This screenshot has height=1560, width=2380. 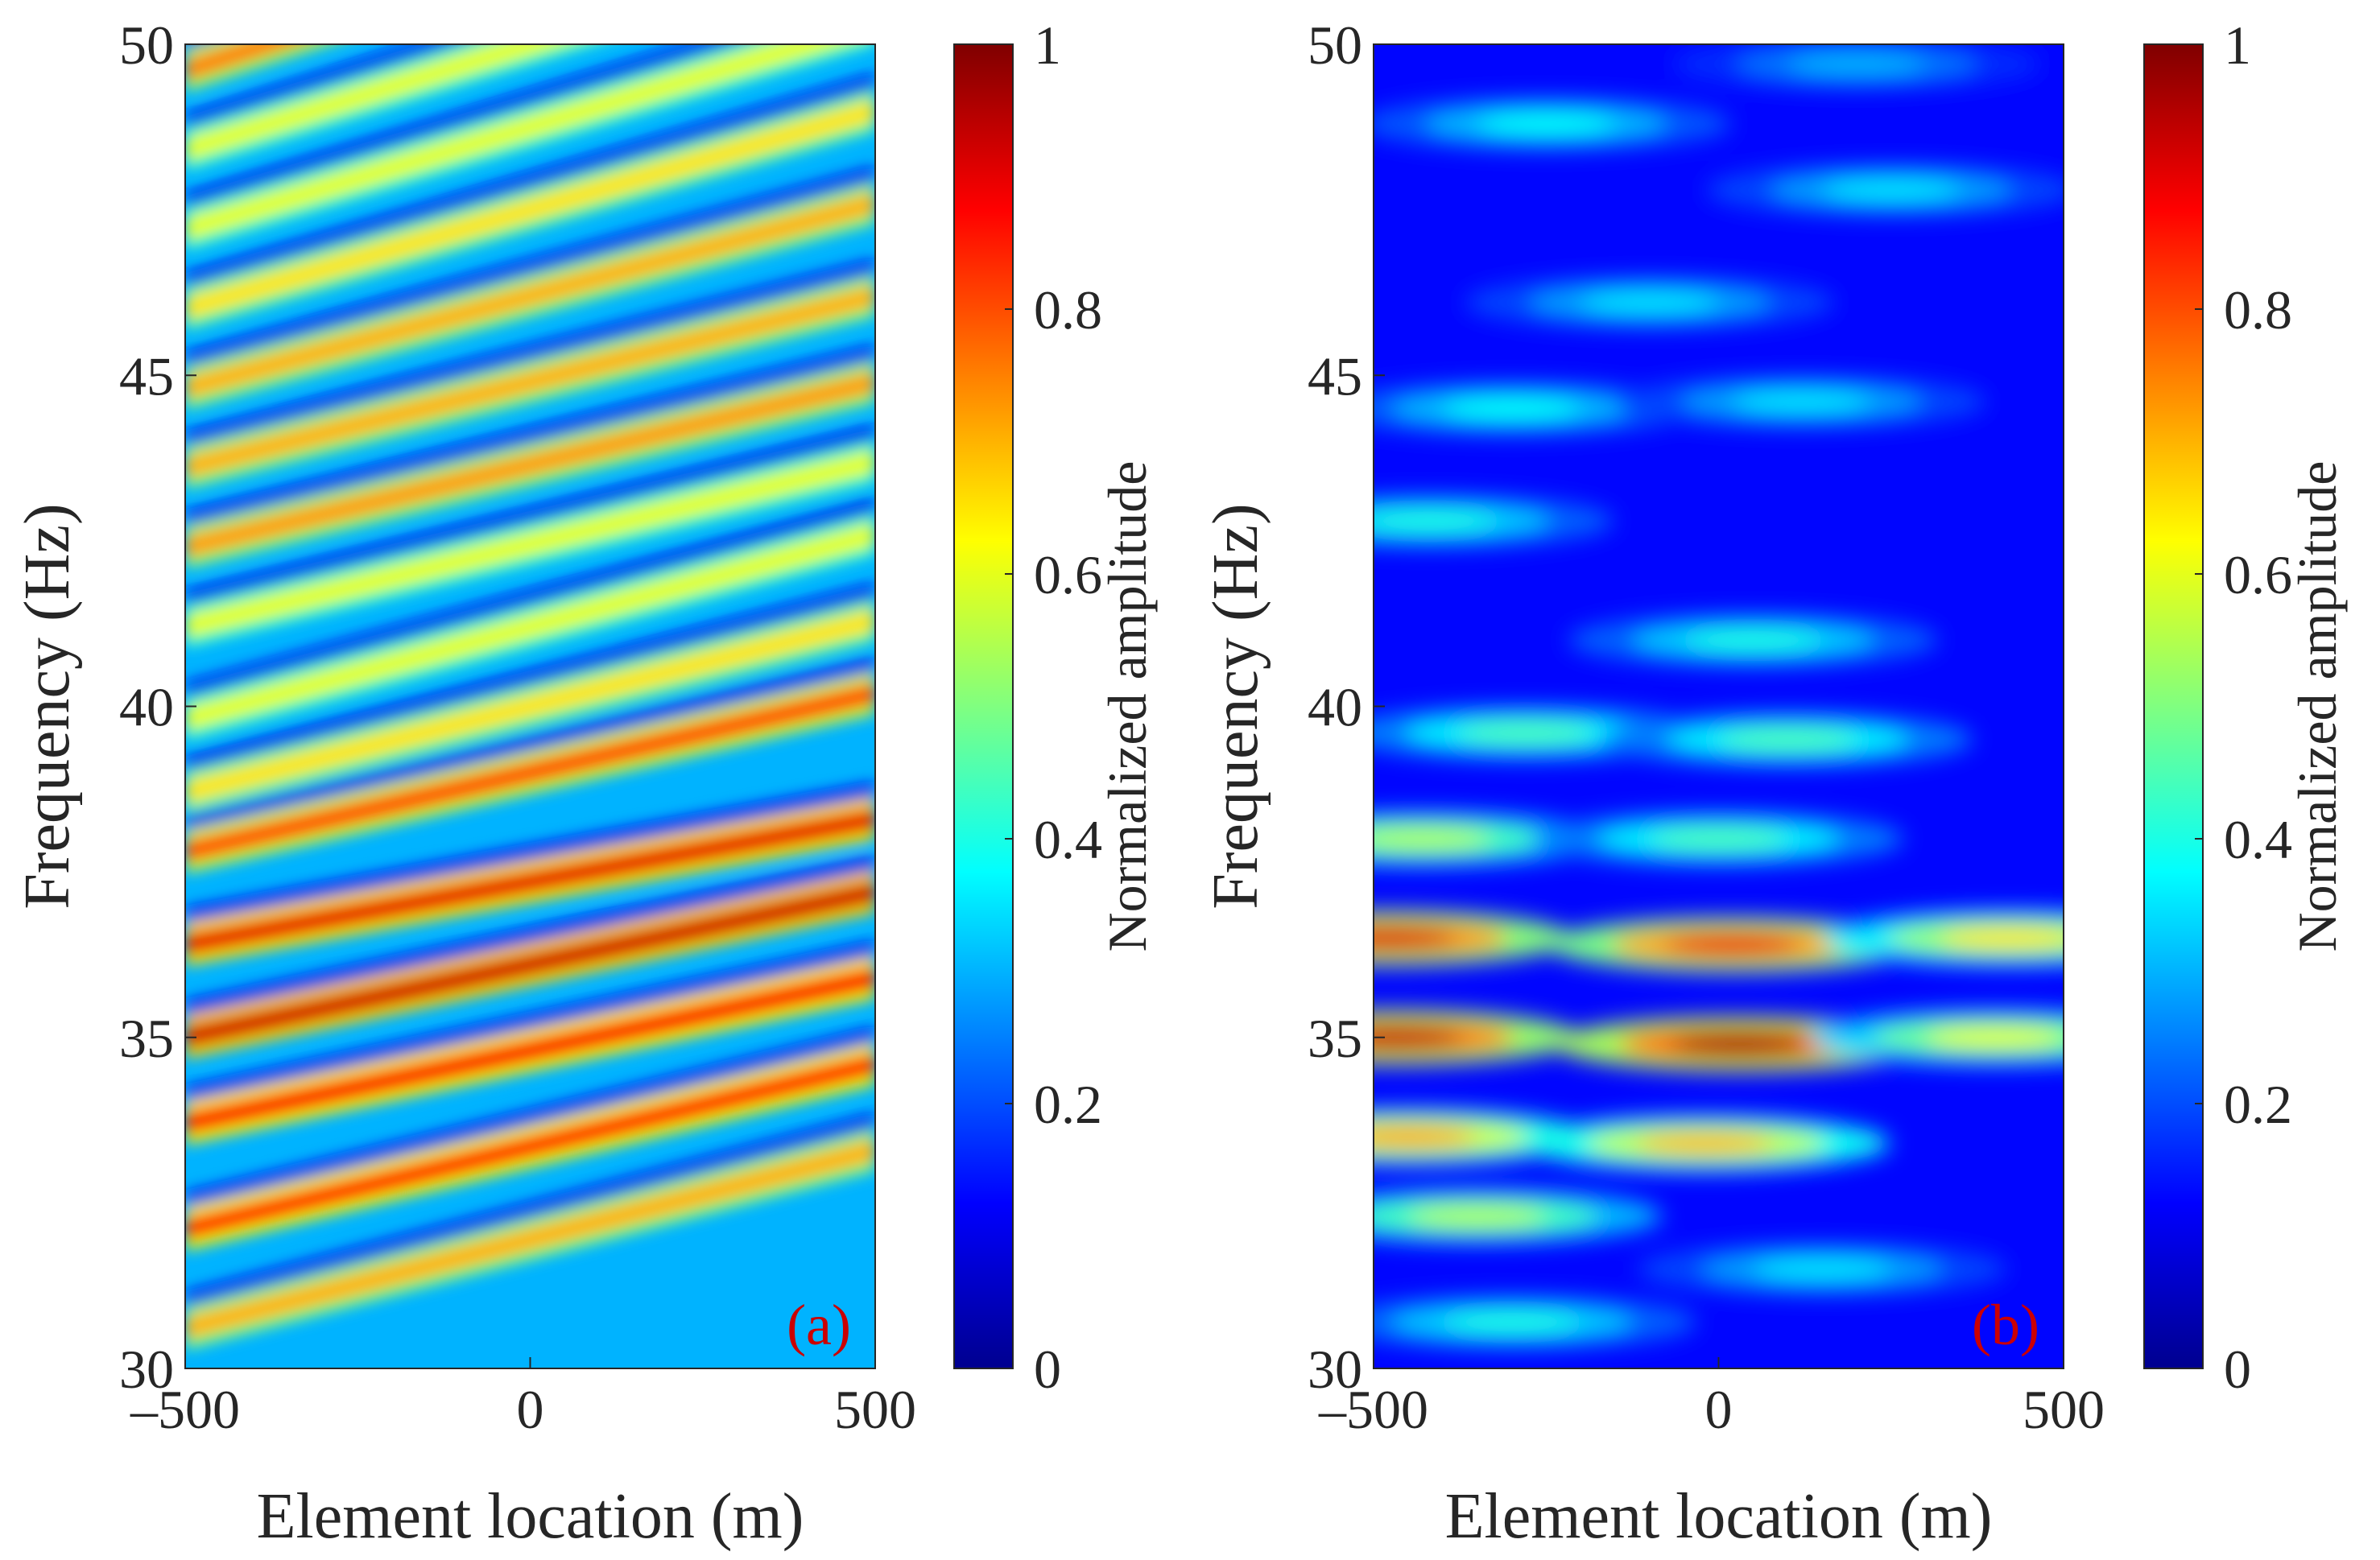 What do you see at coordinates (819, 1325) in the screenshot?
I see `panel-label: (a)` at bounding box center [819, 1325].